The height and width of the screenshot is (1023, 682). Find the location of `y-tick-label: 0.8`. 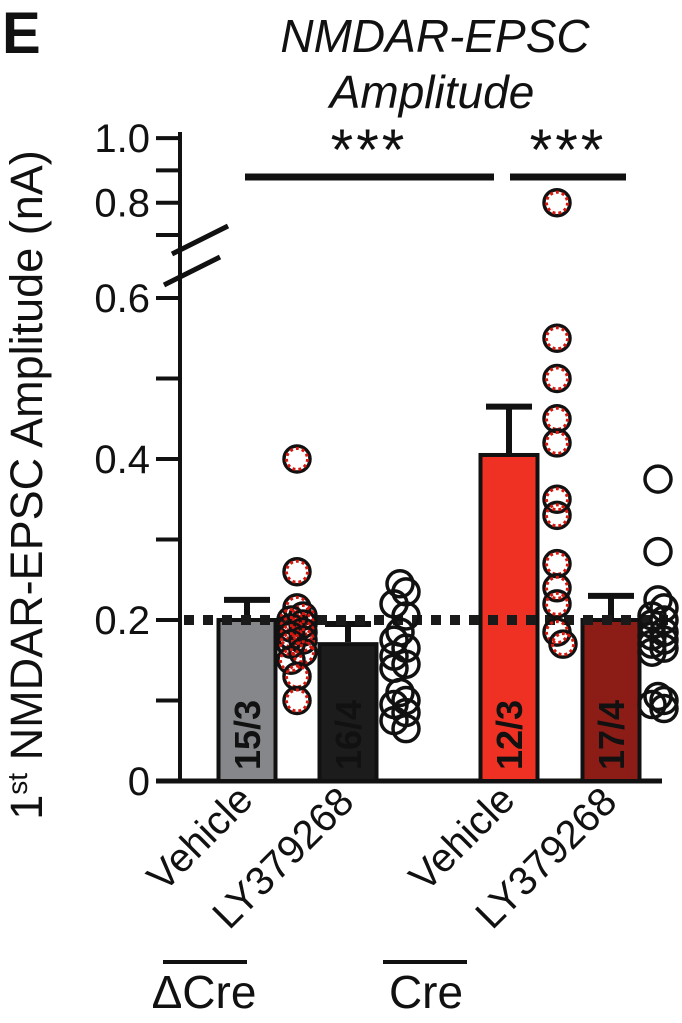

y-tick-label: 0.8 is located at coordinates (122, 204).